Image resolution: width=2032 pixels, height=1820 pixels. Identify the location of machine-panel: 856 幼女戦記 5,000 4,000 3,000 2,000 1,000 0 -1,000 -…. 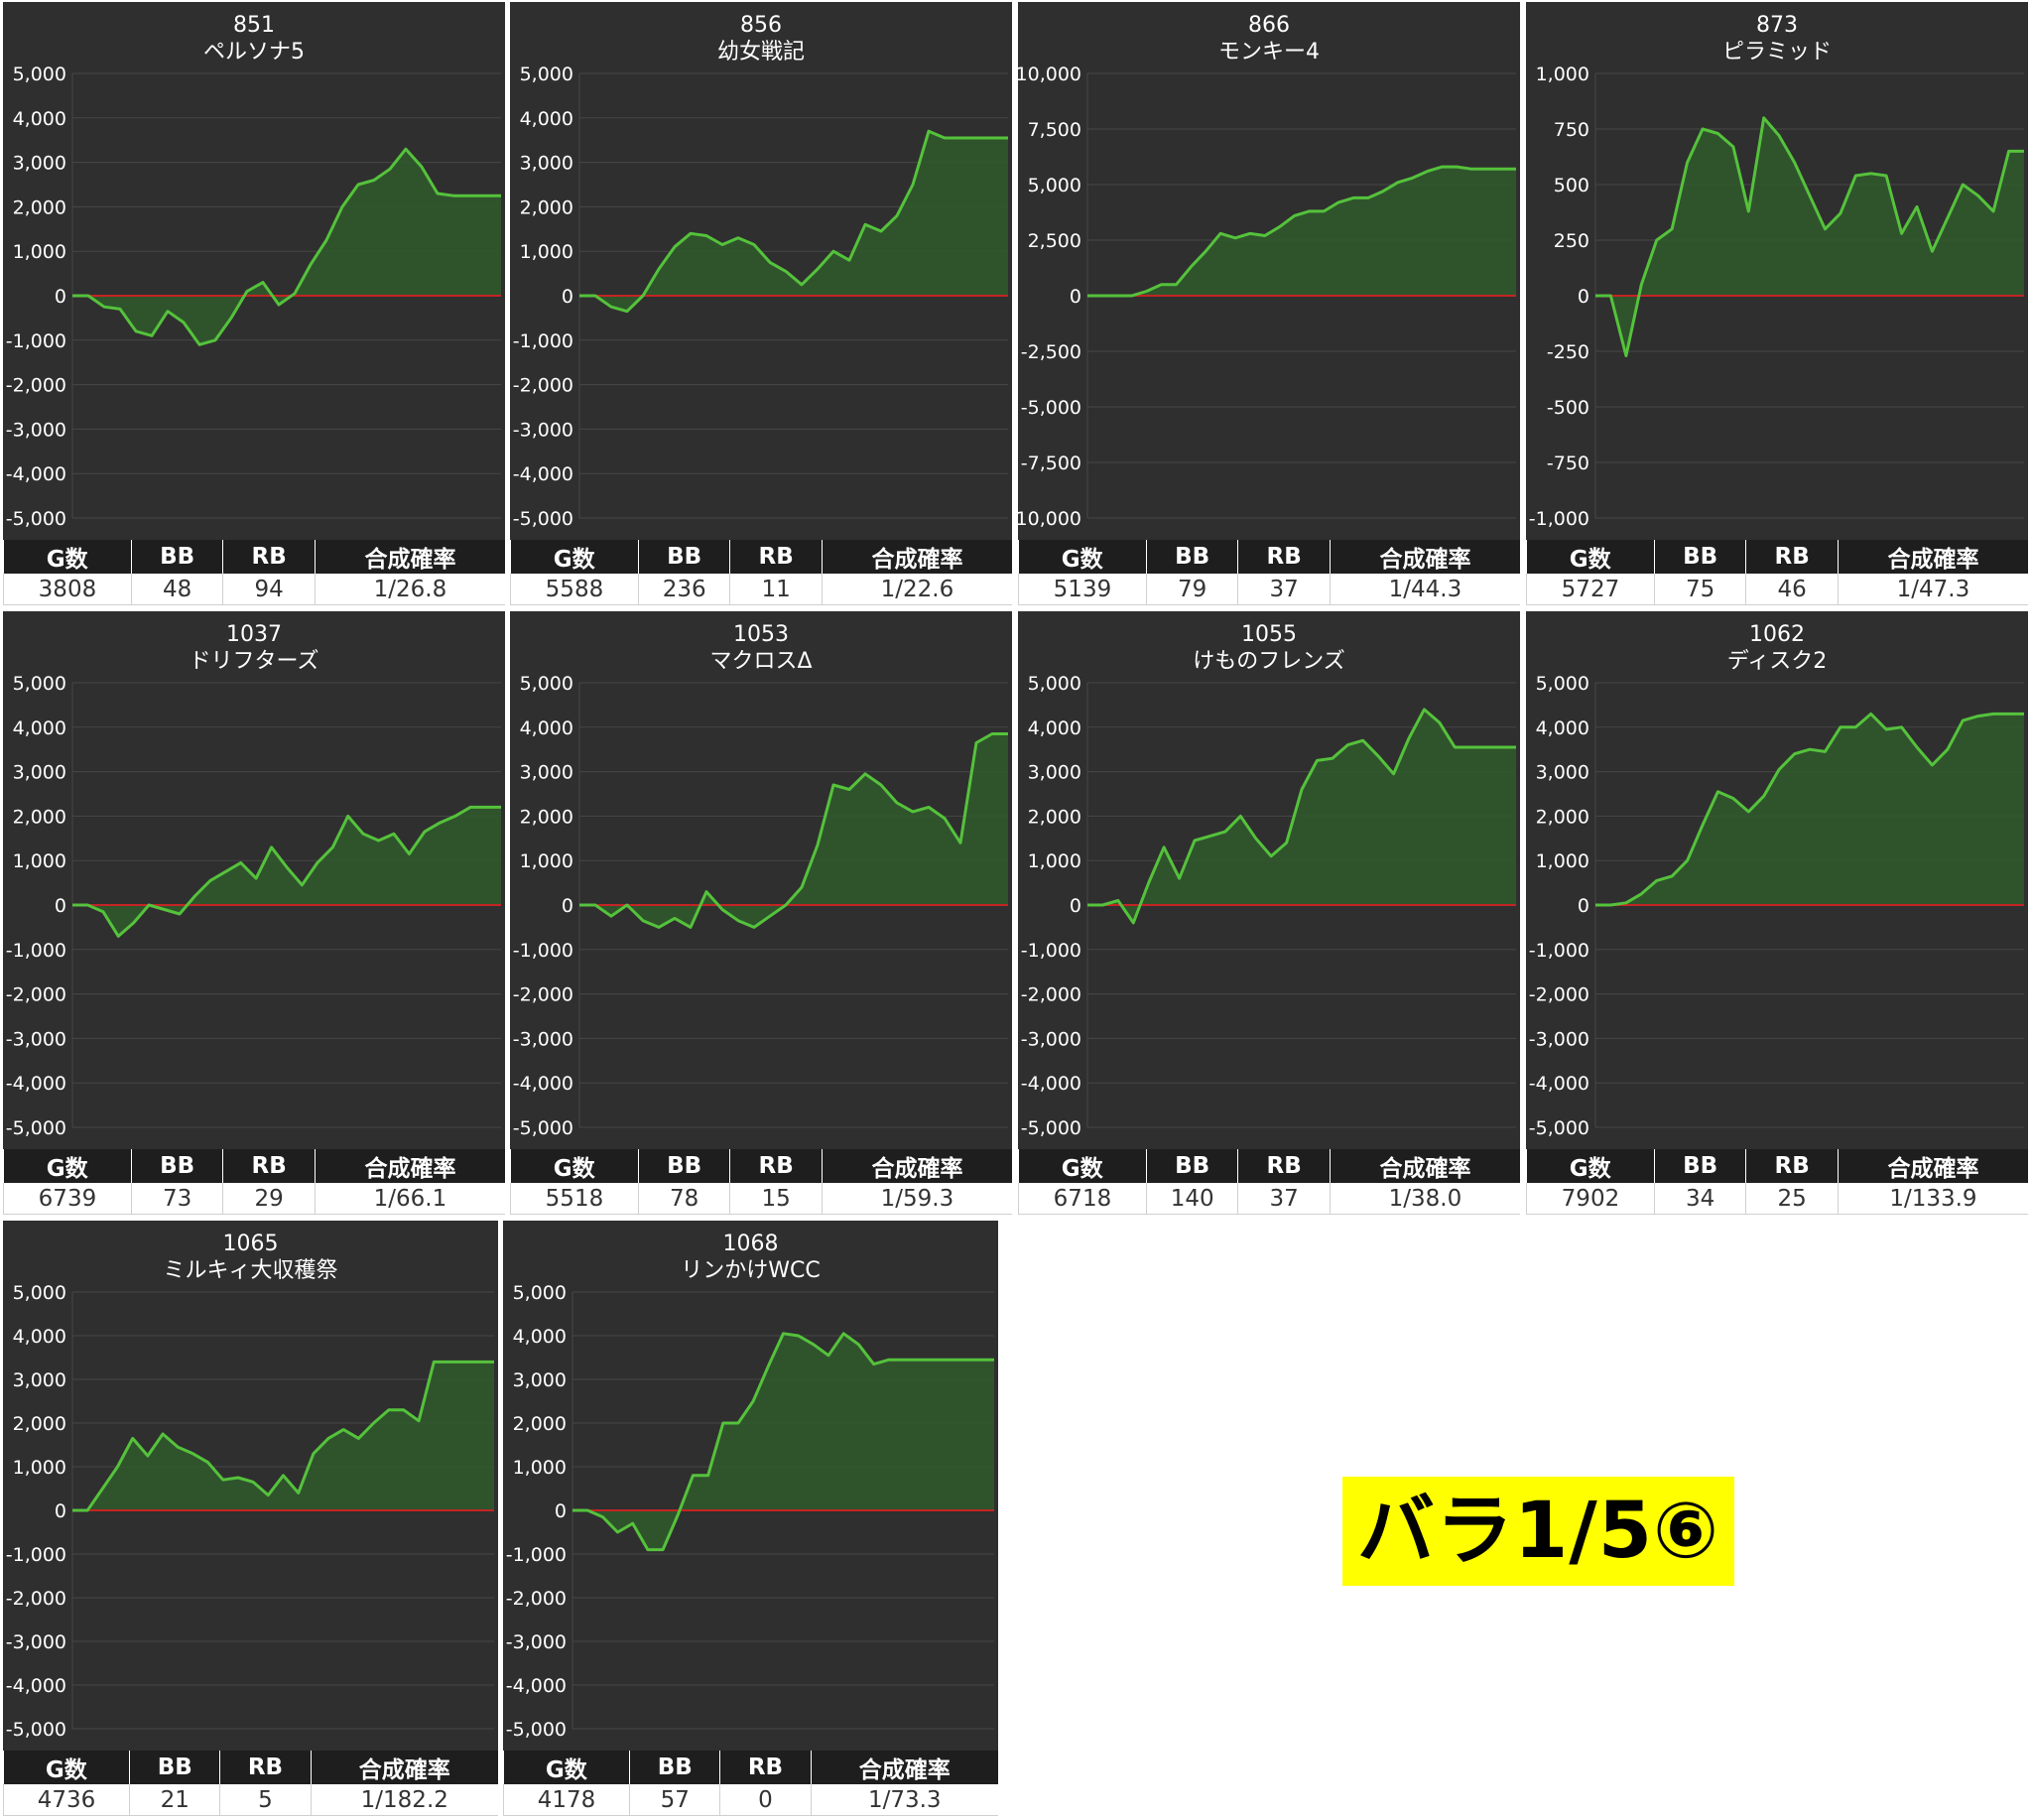
(761, 305).